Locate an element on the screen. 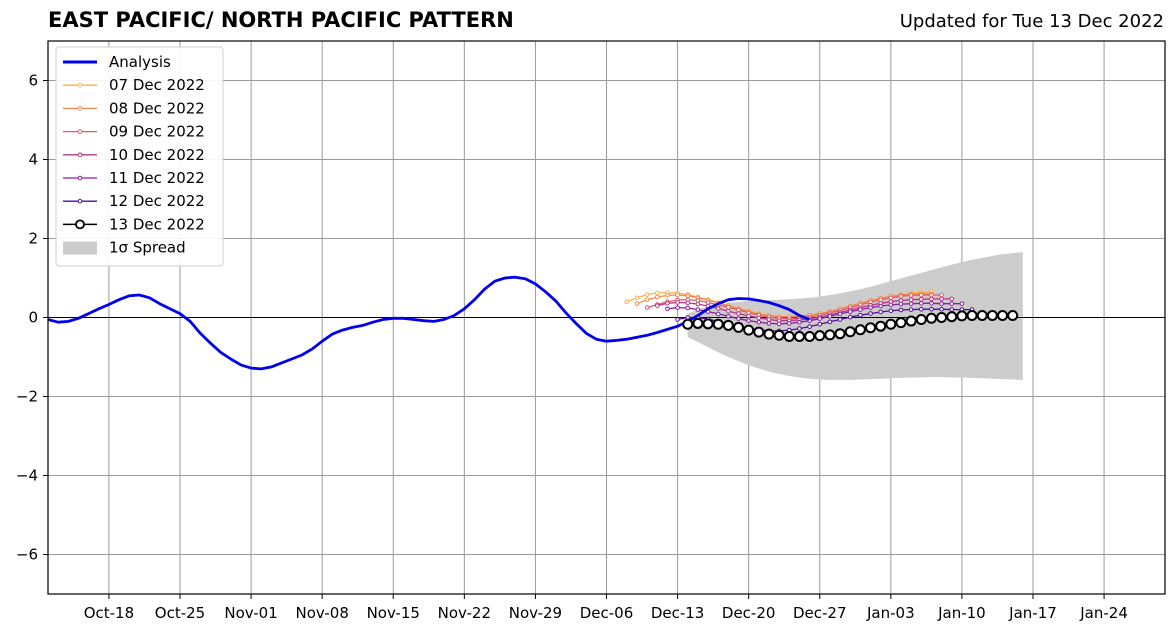 This screenshot has height=633, width=1176. x-tick-label: Jan-10 is located at coordinates (961, 613).